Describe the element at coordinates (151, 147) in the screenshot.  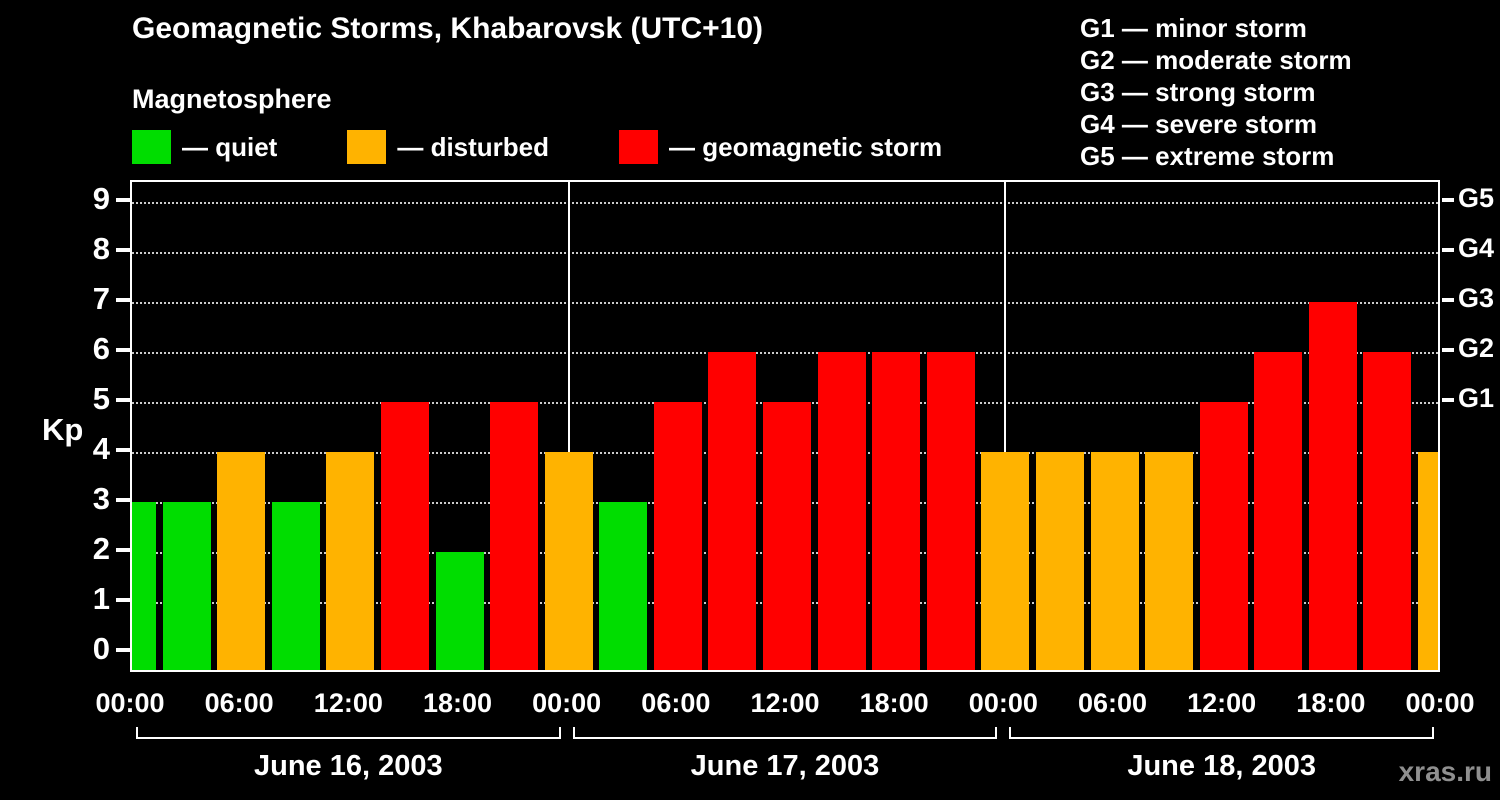
I see `quiet-color-swatch` at that location.